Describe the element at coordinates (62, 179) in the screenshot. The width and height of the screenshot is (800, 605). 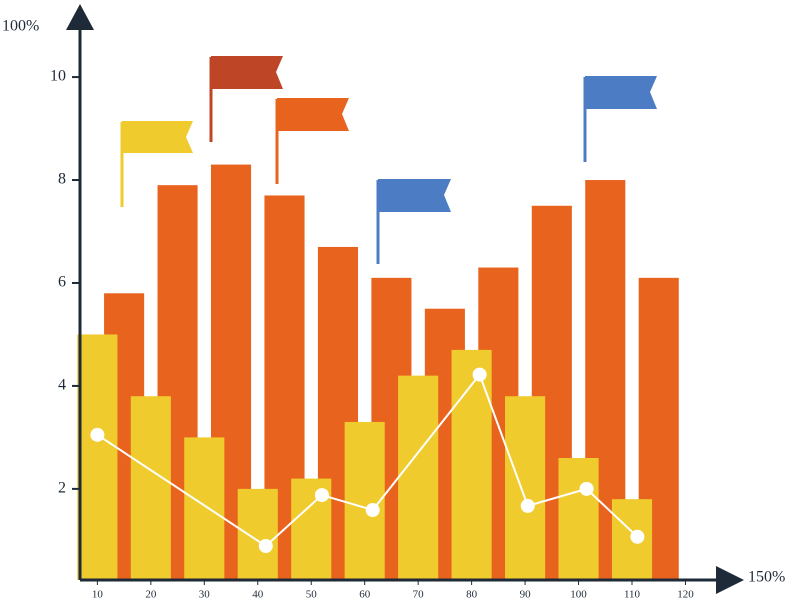
I see `y-tick-label: 8` at that location.